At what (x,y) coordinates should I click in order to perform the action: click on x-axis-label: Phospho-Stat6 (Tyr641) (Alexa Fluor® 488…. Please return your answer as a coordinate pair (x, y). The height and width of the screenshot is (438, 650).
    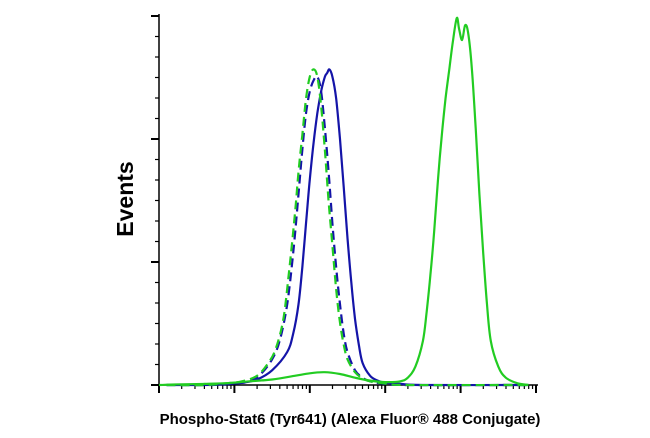
    Looking at the image, I should click on (350, 419).